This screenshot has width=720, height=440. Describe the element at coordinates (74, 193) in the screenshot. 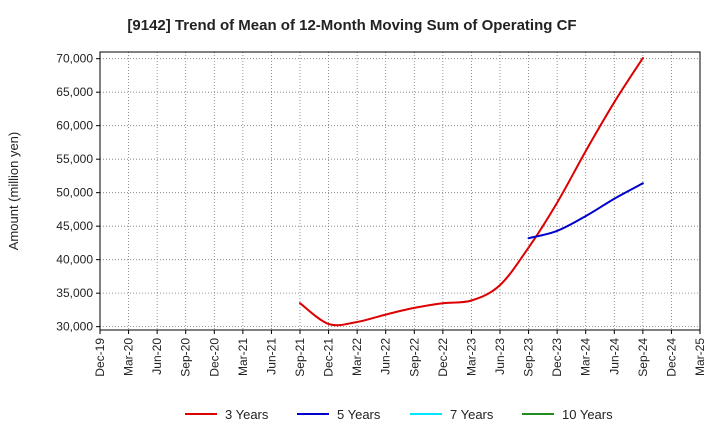

I see `y-tick-label: 50,000` at that location.